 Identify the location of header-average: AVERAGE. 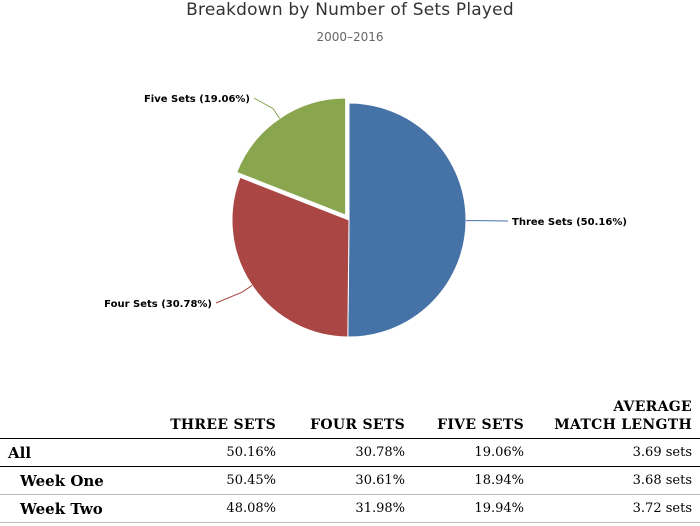
(652, 407).